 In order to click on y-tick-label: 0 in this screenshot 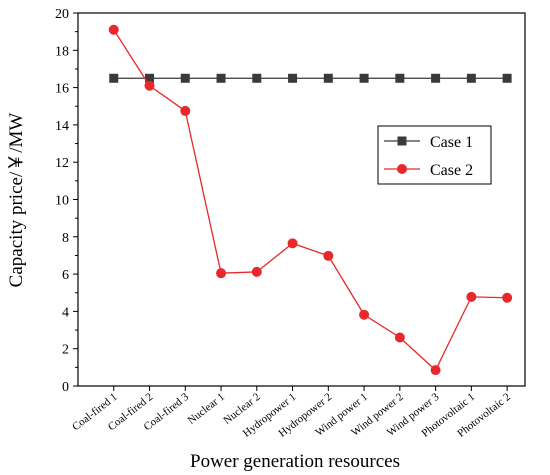, I will do `click(65, 387)`.